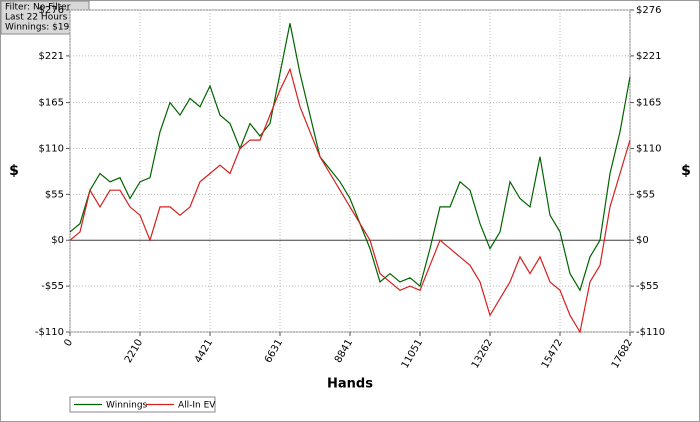  What do you see at coordinates (68, 343) in the screenshot?
I see `x-tick-label: 0` at bounding box center [68, 343].